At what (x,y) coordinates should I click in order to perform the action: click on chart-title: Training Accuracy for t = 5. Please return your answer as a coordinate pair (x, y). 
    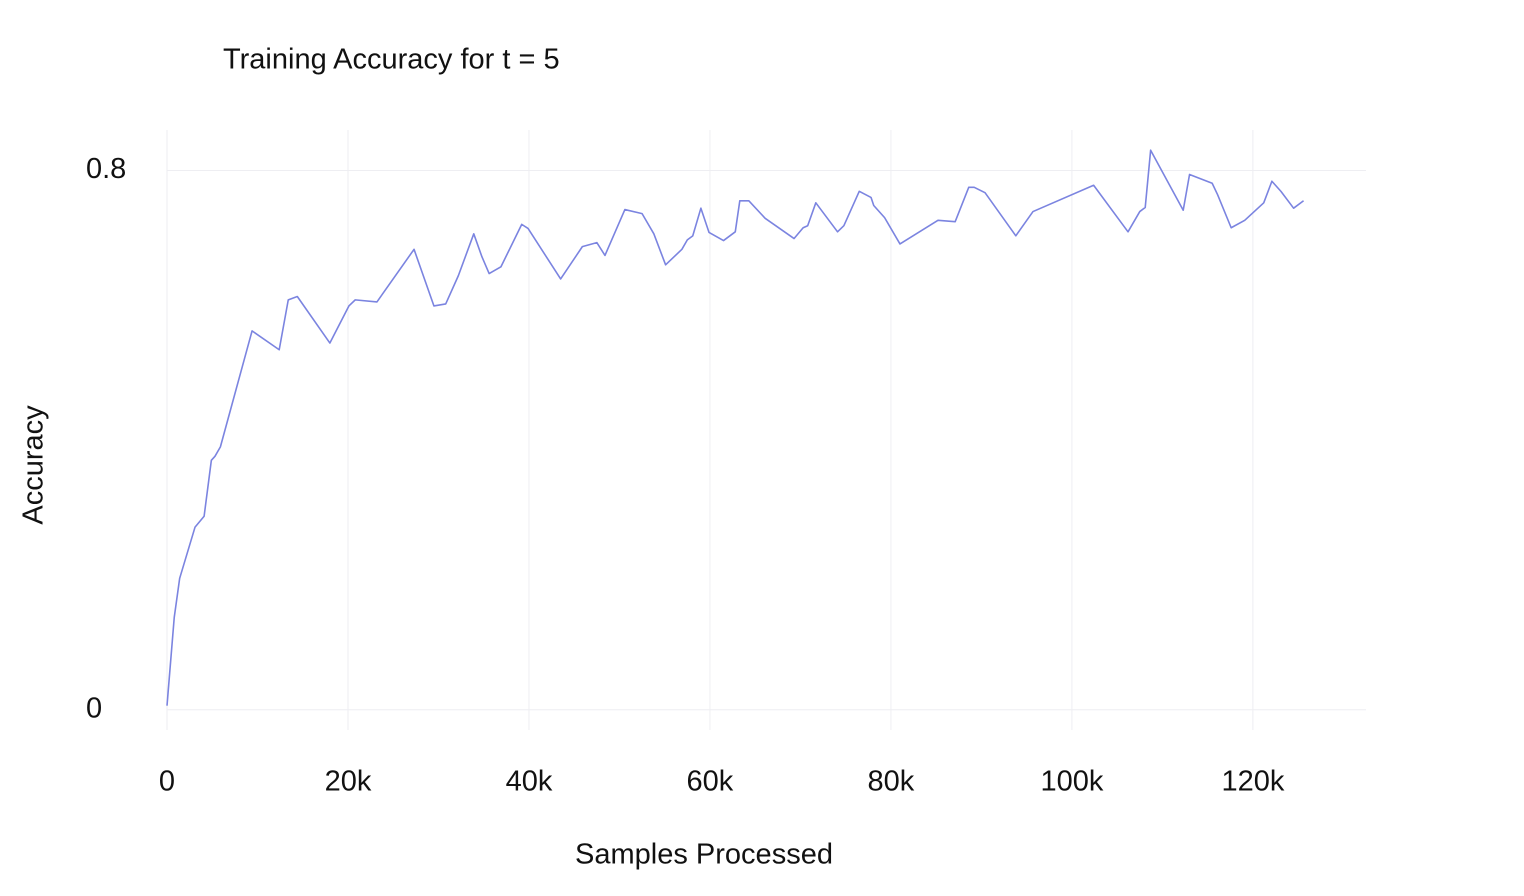
    Looking at the image, I should click on (391, 60).